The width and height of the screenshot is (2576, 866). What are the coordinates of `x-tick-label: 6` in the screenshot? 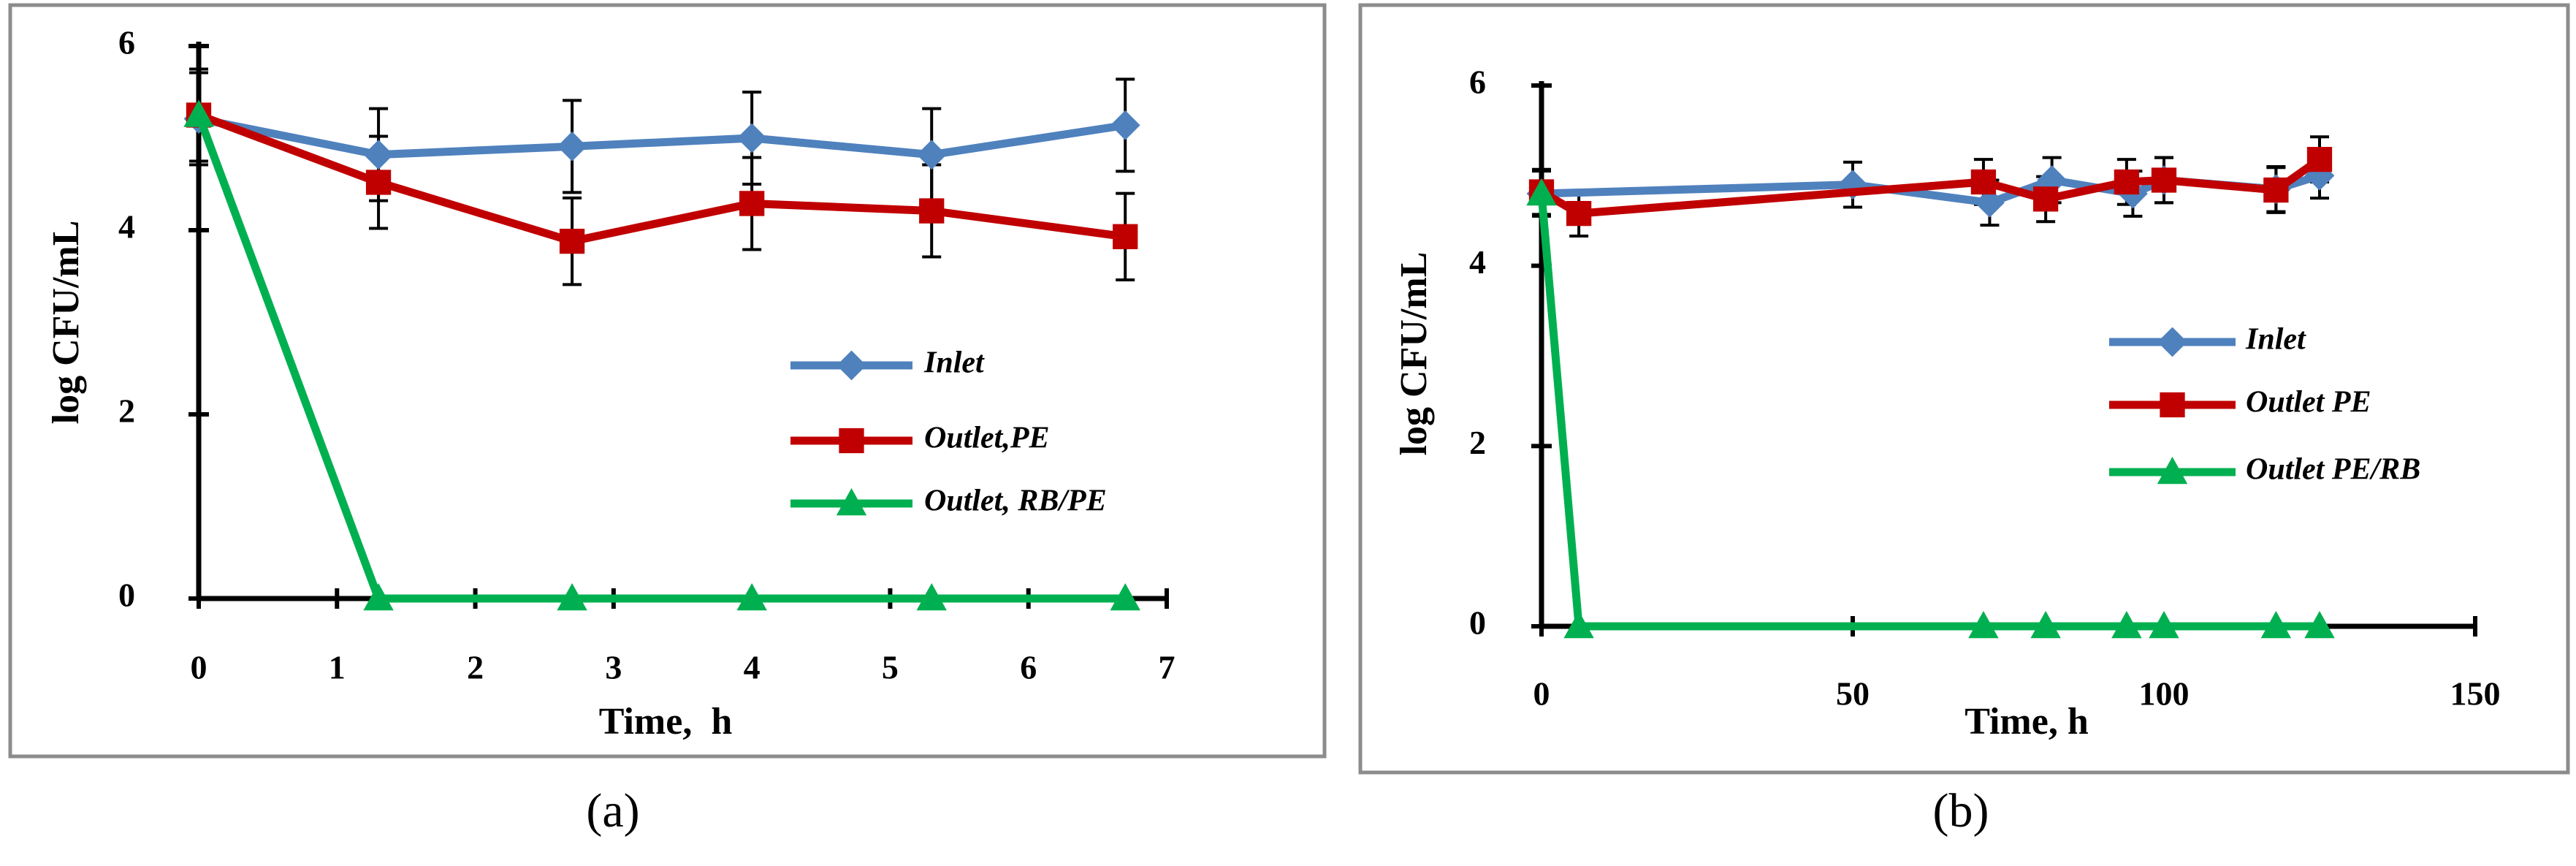 It's located at (1029, 667).